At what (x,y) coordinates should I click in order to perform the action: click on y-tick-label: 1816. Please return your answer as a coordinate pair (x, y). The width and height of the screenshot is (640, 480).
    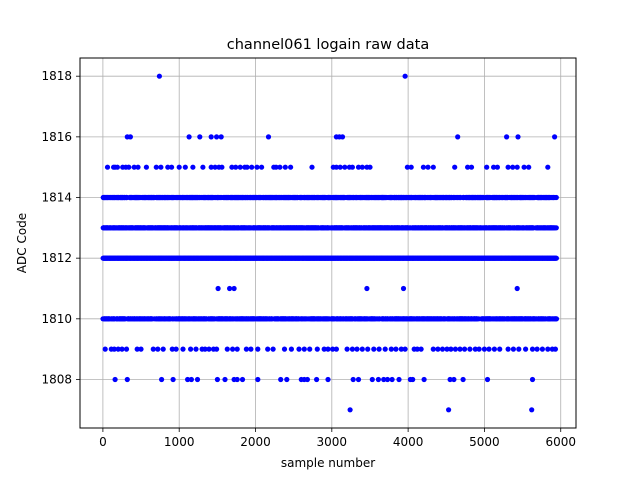
    Looking at the image, I should click on (56, 137).